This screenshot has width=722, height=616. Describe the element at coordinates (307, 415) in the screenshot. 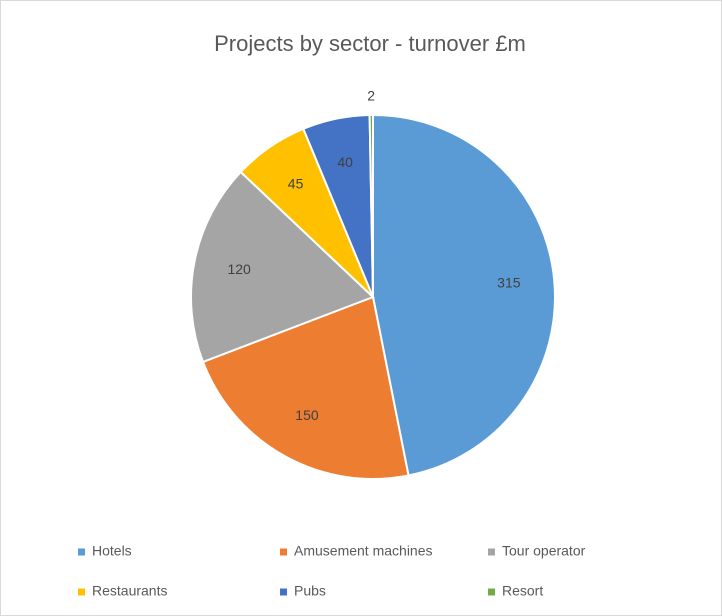

I see `data-label: 150` at that location.